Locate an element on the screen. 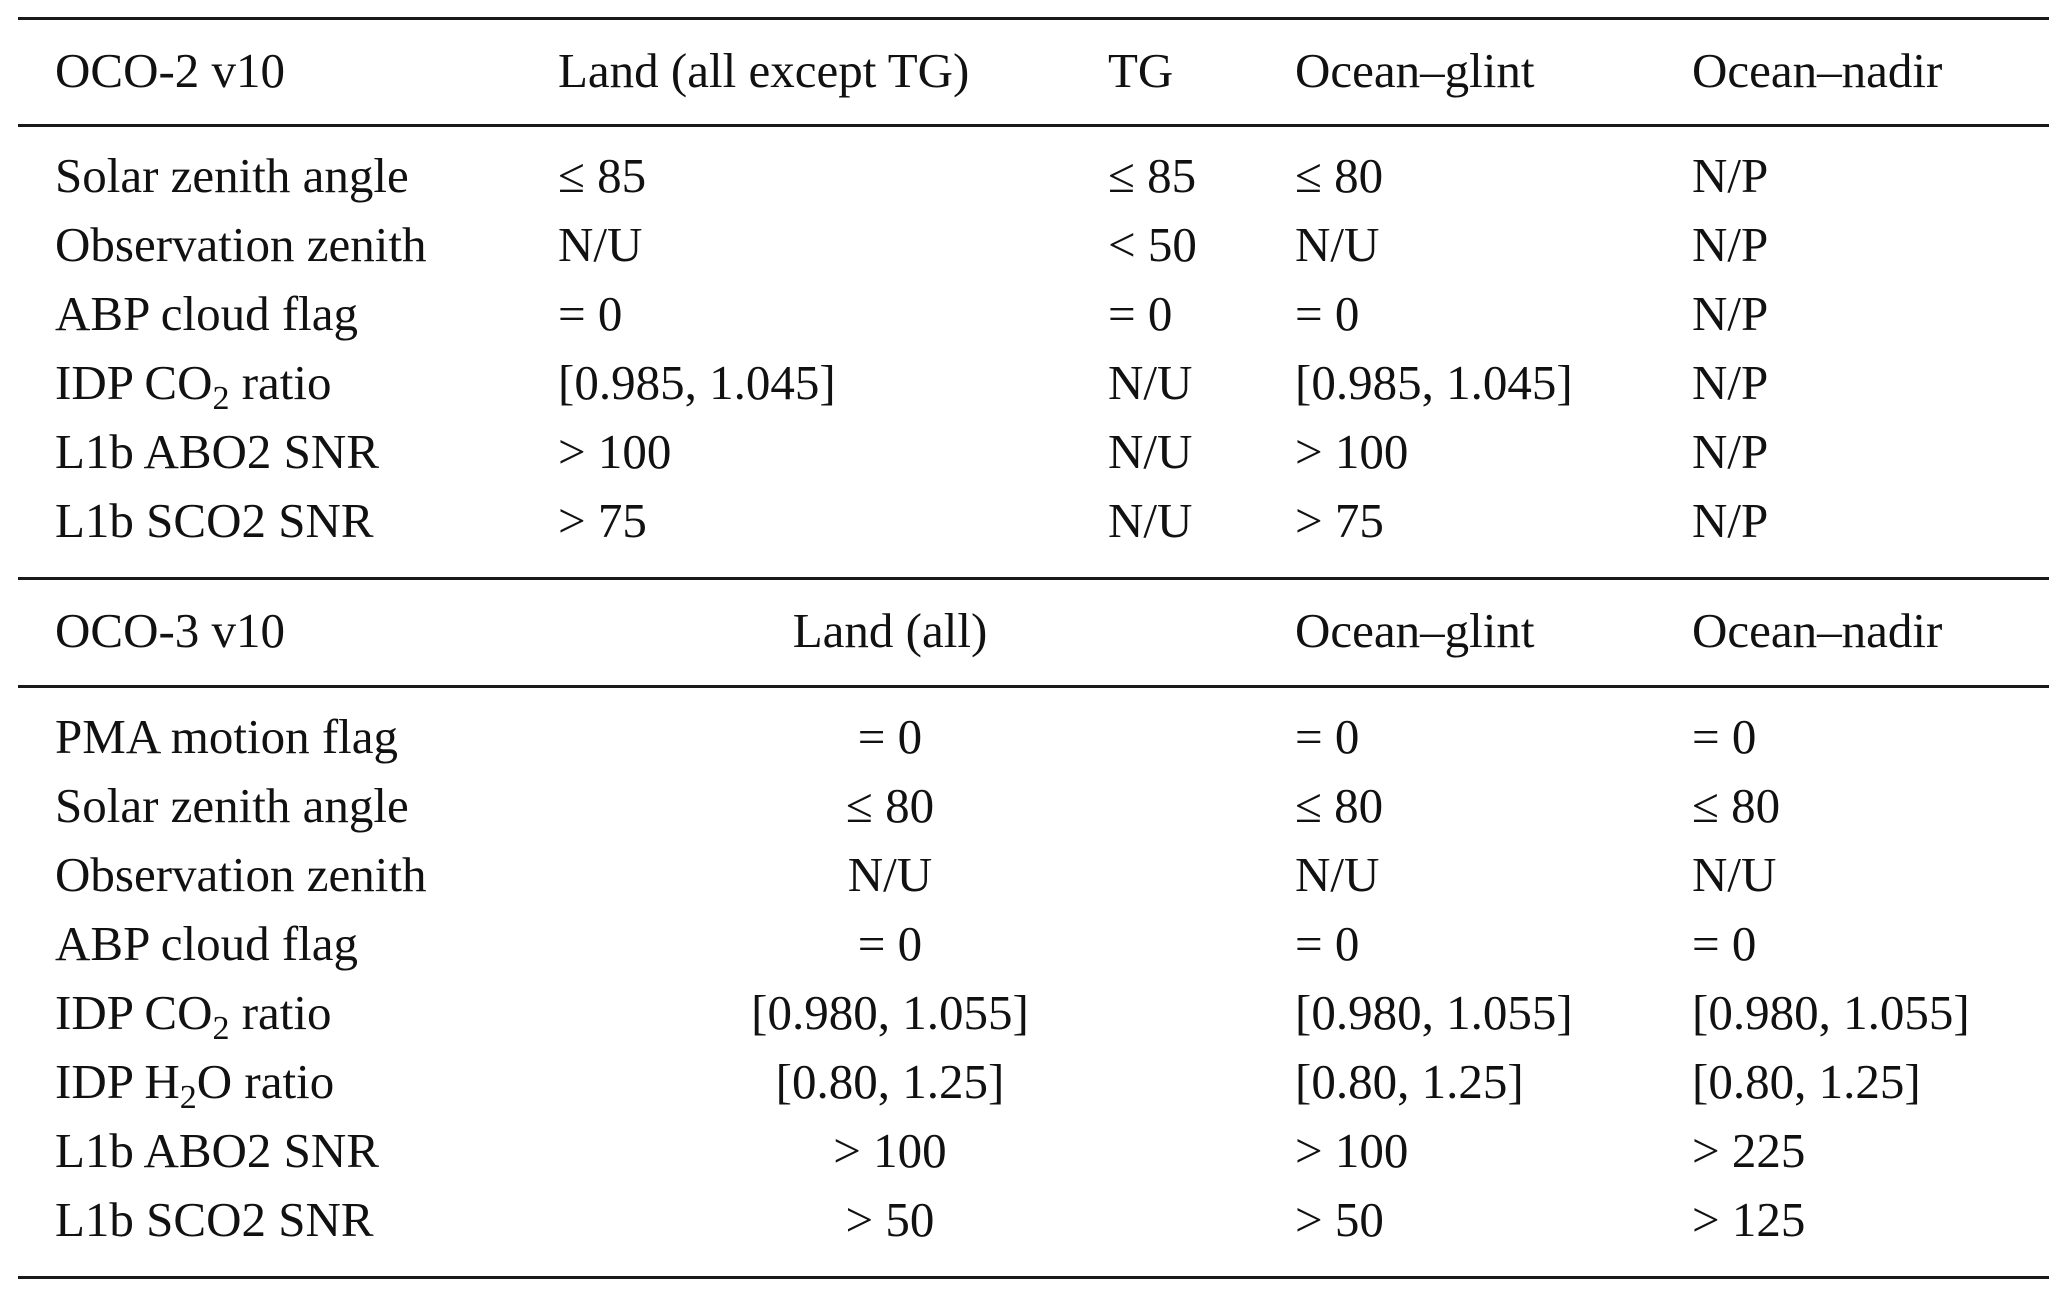  cell-ocean-glint: [0.980, 1.055] is located at coordinates (1434, 1012).